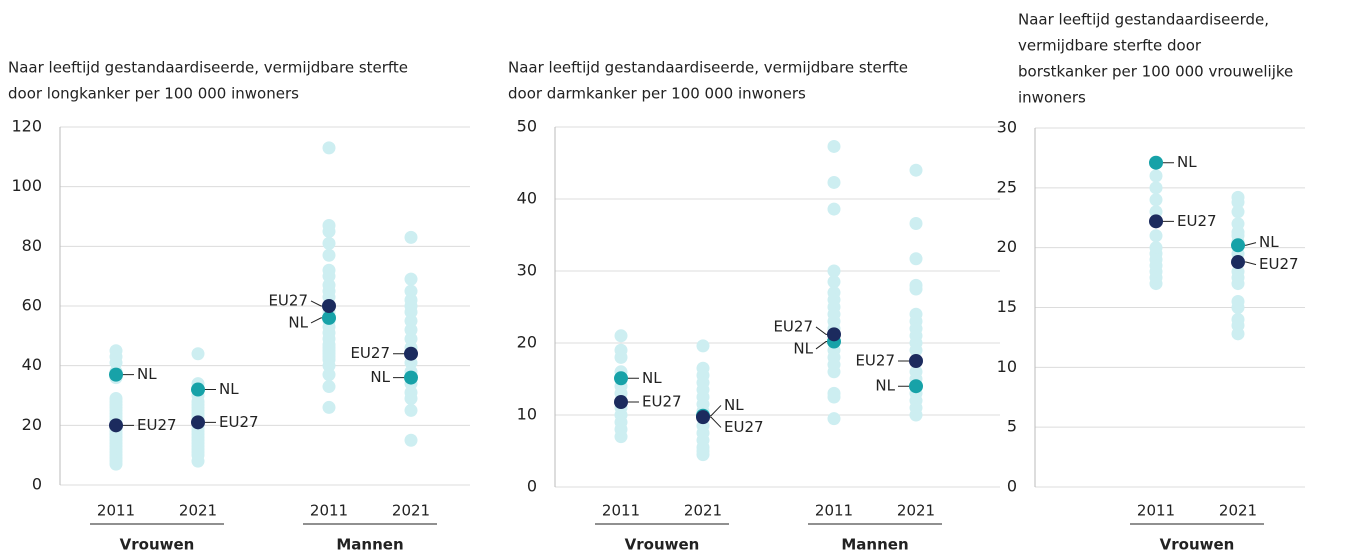  Describe the element at coordinates (874, 545) in the screenshot. I see `group-label: Mannen` at that location.